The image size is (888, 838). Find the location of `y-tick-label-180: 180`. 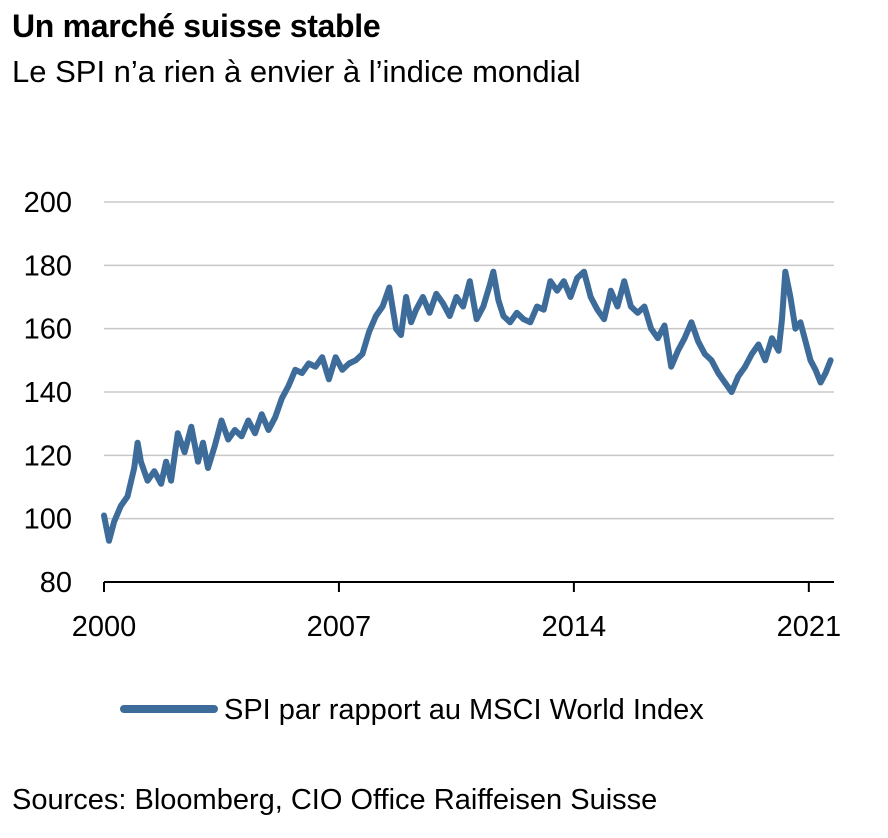

y-tick-label-180: 180 is located at coordinates (48, 266).